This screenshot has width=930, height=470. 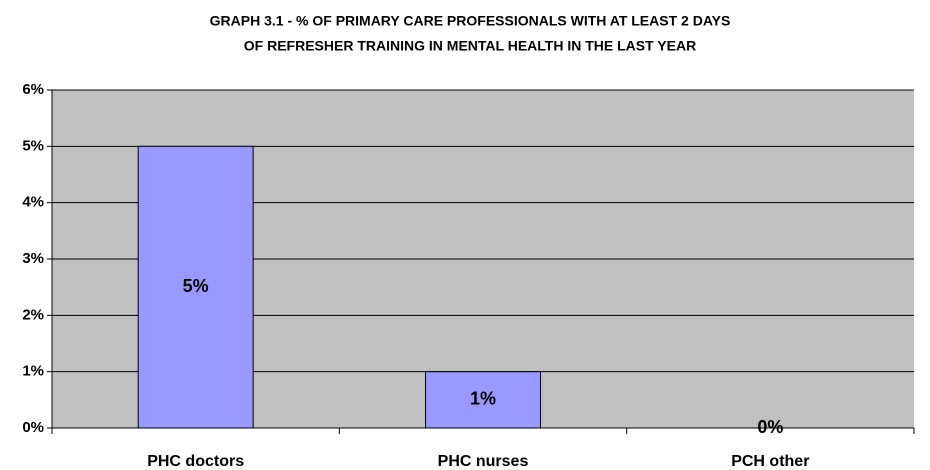 I want to click on data-label: 1%, so click(x=483, y=399).